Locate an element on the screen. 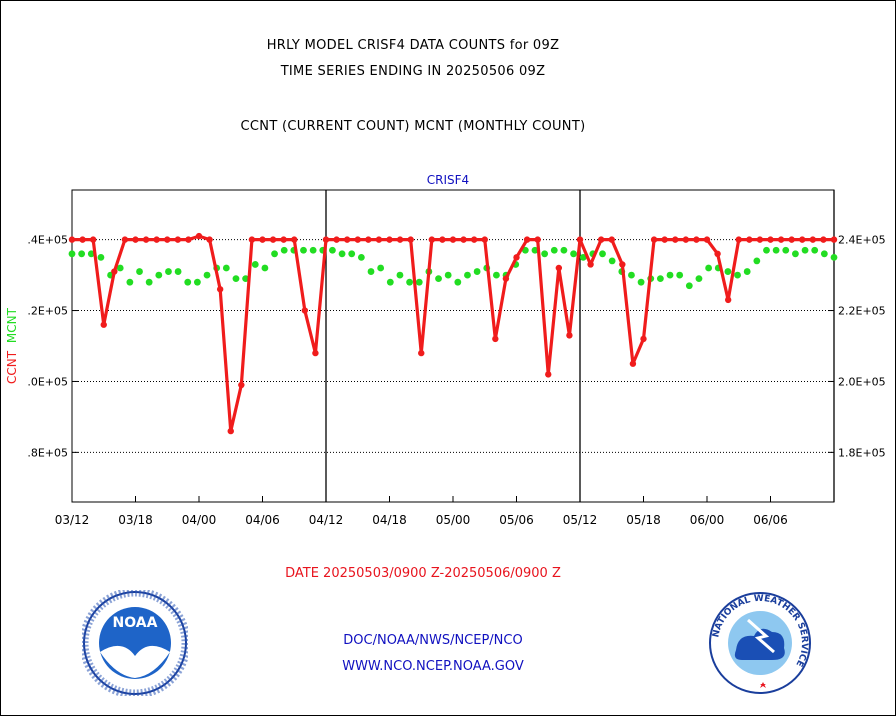 This screenshot has width=896, height=716. y-tick-label-right: 1.8E+05 is located at coordinates (862, 452).